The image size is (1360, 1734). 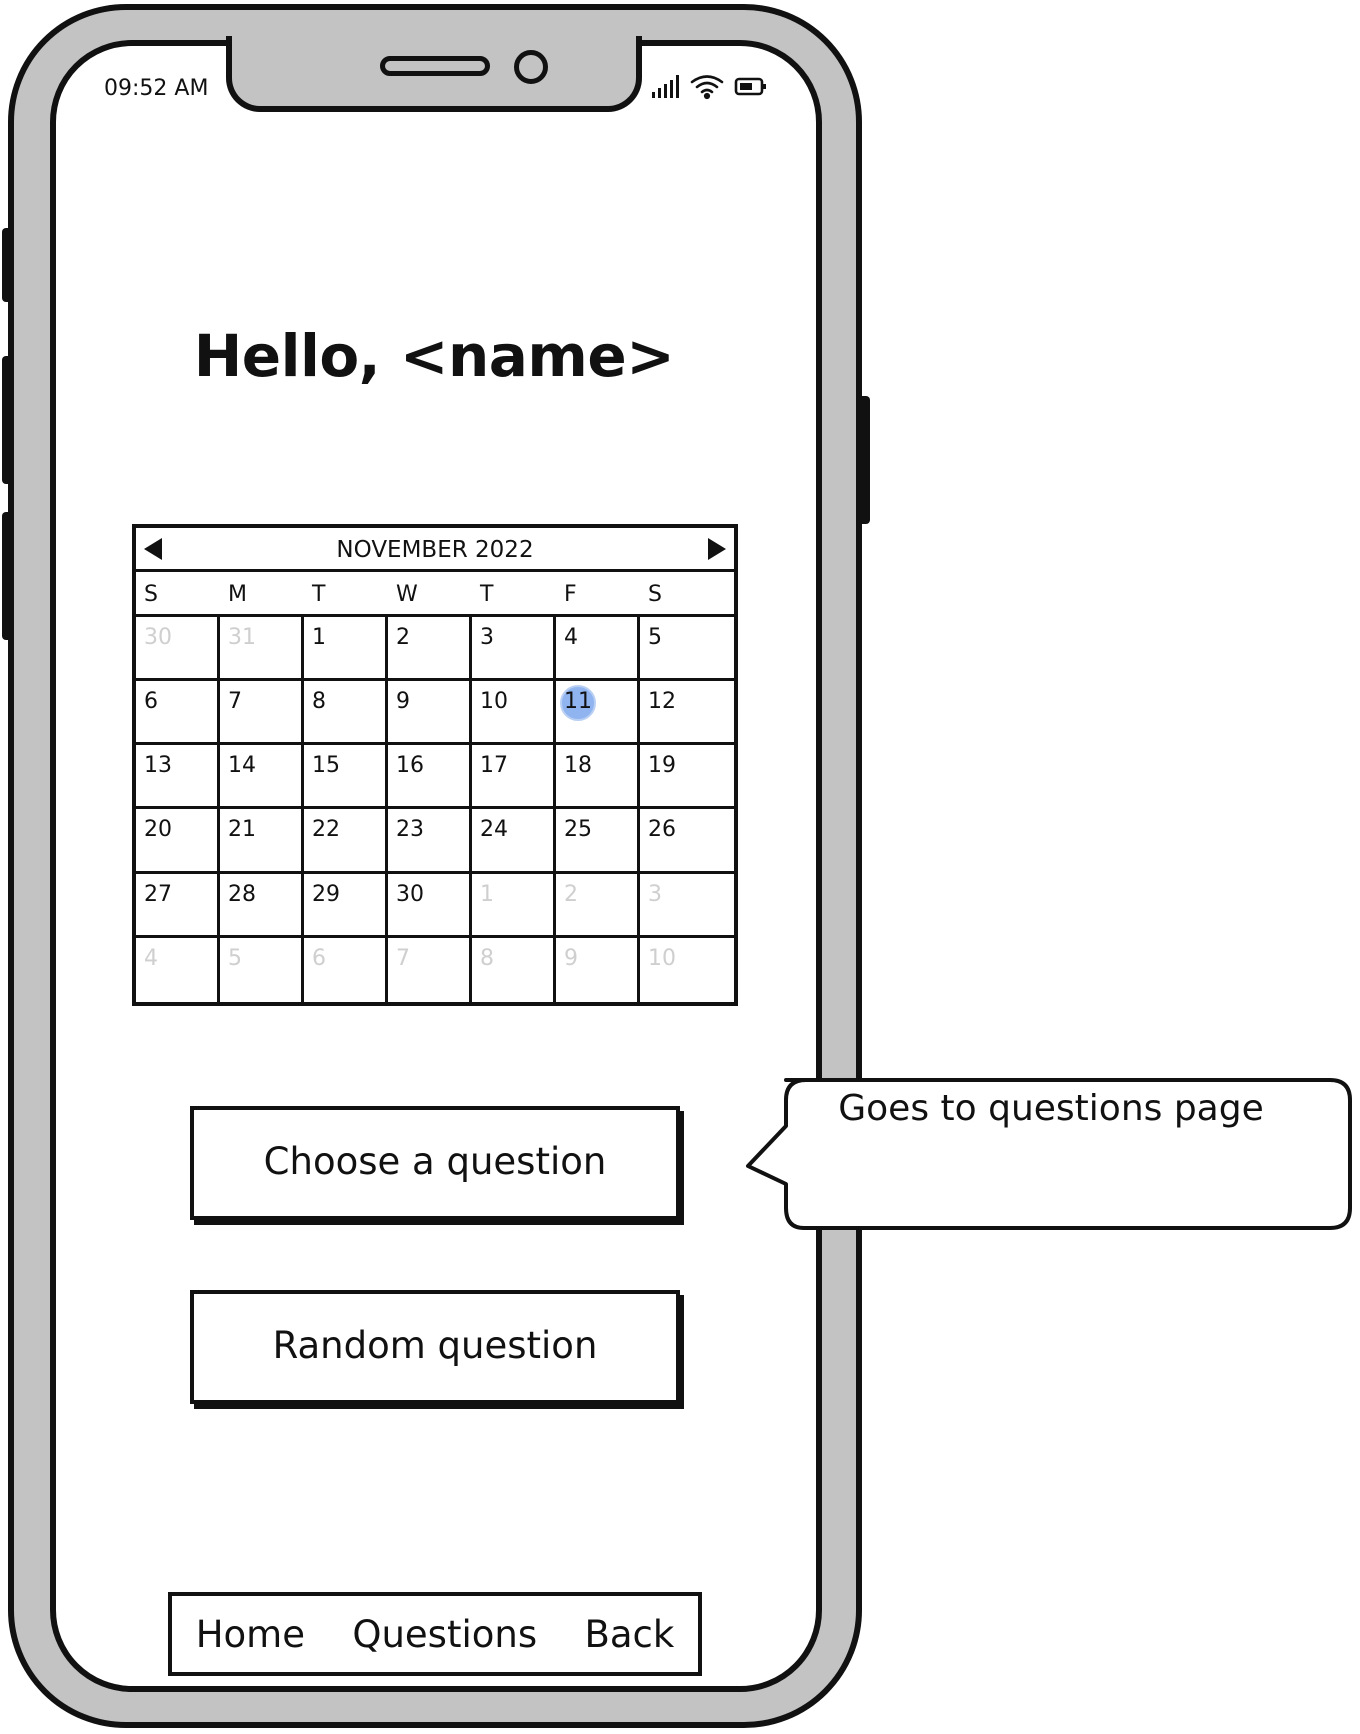 I want to click on bottom-nav: Home Questions Back, so click(x=435, y=1634).